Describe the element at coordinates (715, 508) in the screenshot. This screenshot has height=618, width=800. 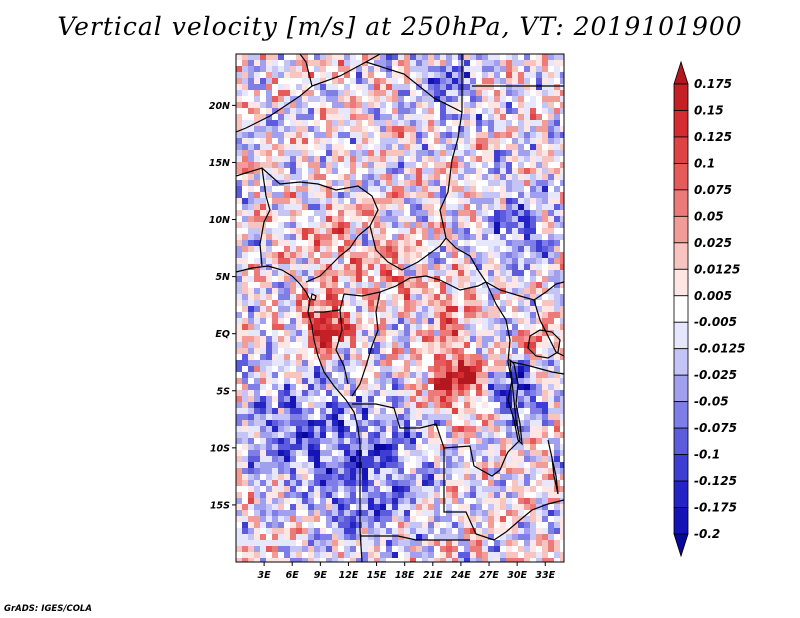
I see `colorbar-label: -0.175` at that location.